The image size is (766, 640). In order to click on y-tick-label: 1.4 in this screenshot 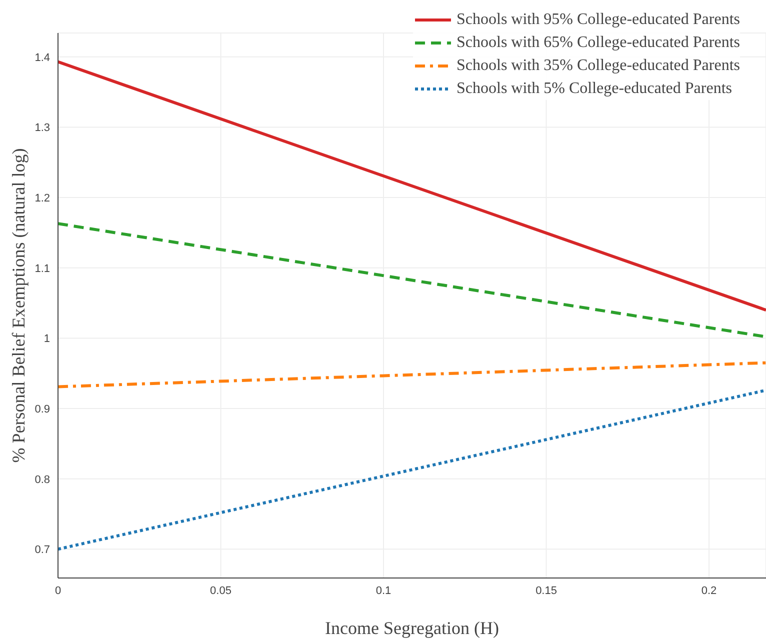, I will do `click(42, 58)`.